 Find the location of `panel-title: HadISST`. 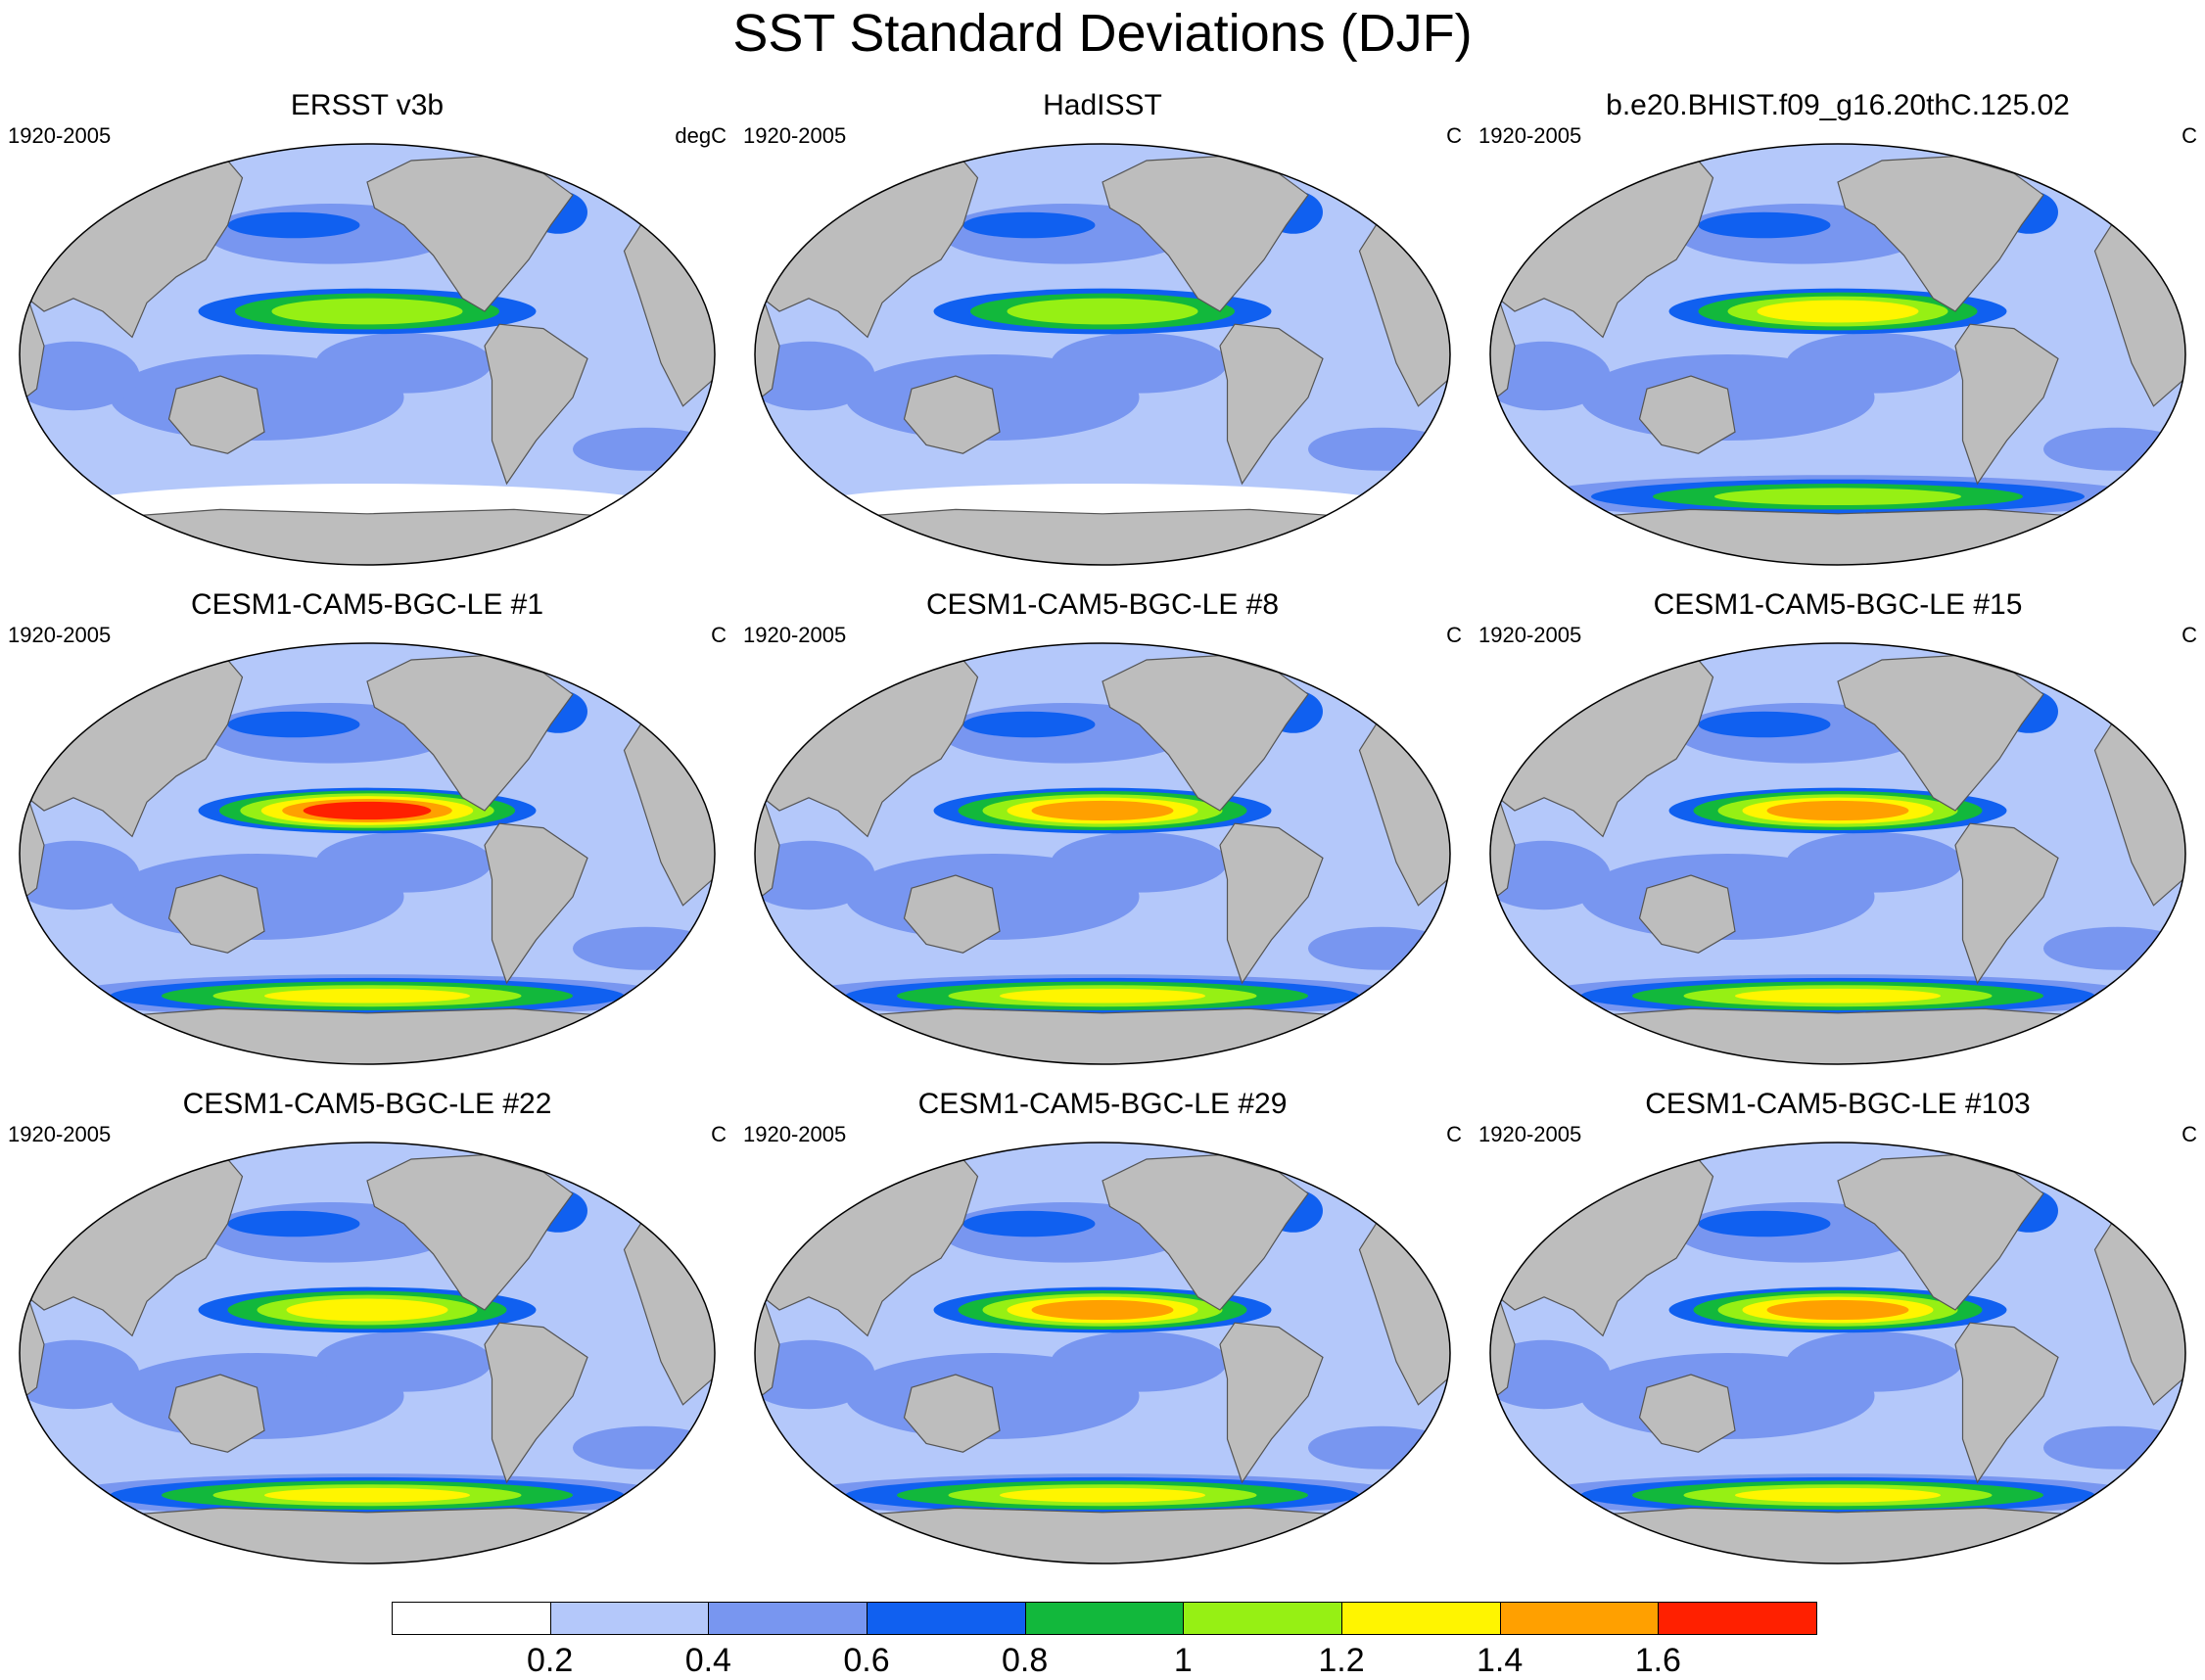

panel-title: HadISST is located at coordinates (1102, 105).